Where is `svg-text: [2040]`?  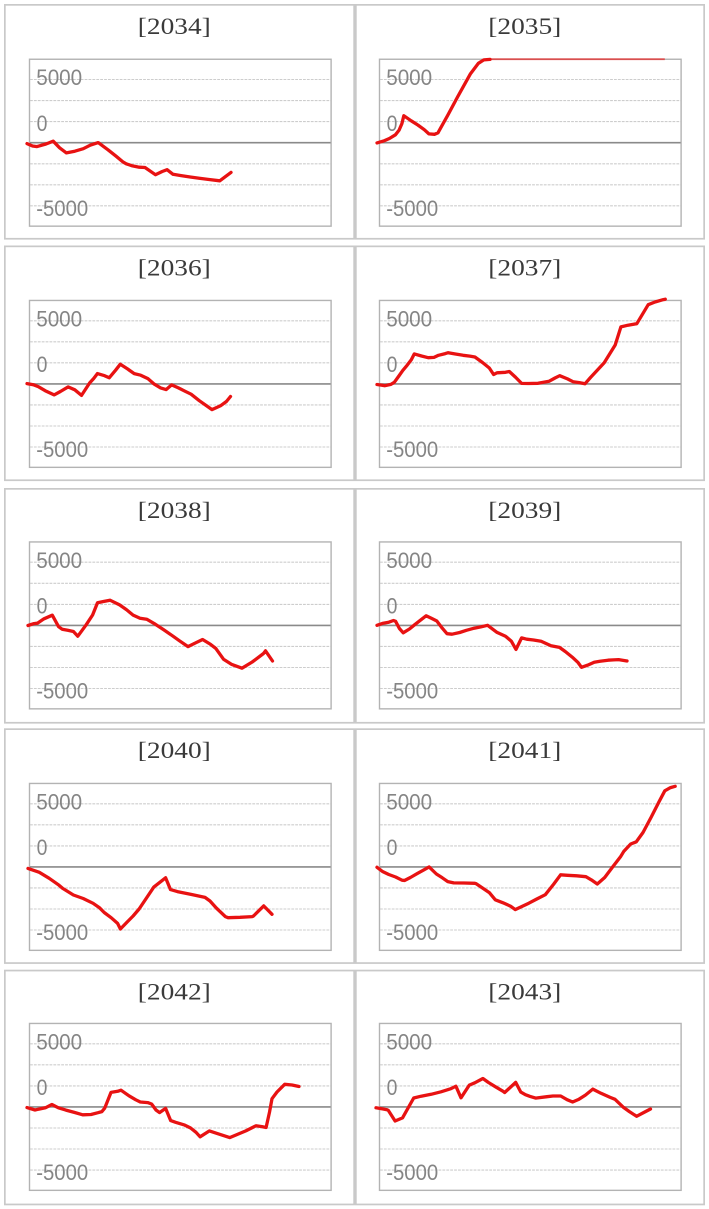 svg-text: [2040] is located at coordinates (174, 750).